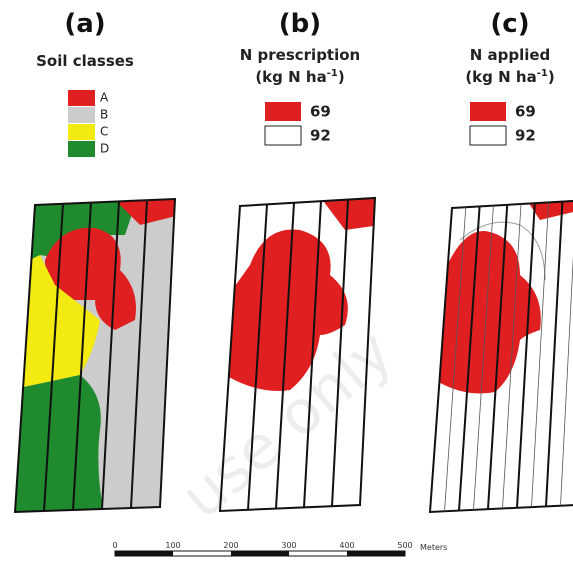  What do you see at coordinates (104, 132) in the screenshot?
I see `legend-label: C` at bounding box center [104, 132].